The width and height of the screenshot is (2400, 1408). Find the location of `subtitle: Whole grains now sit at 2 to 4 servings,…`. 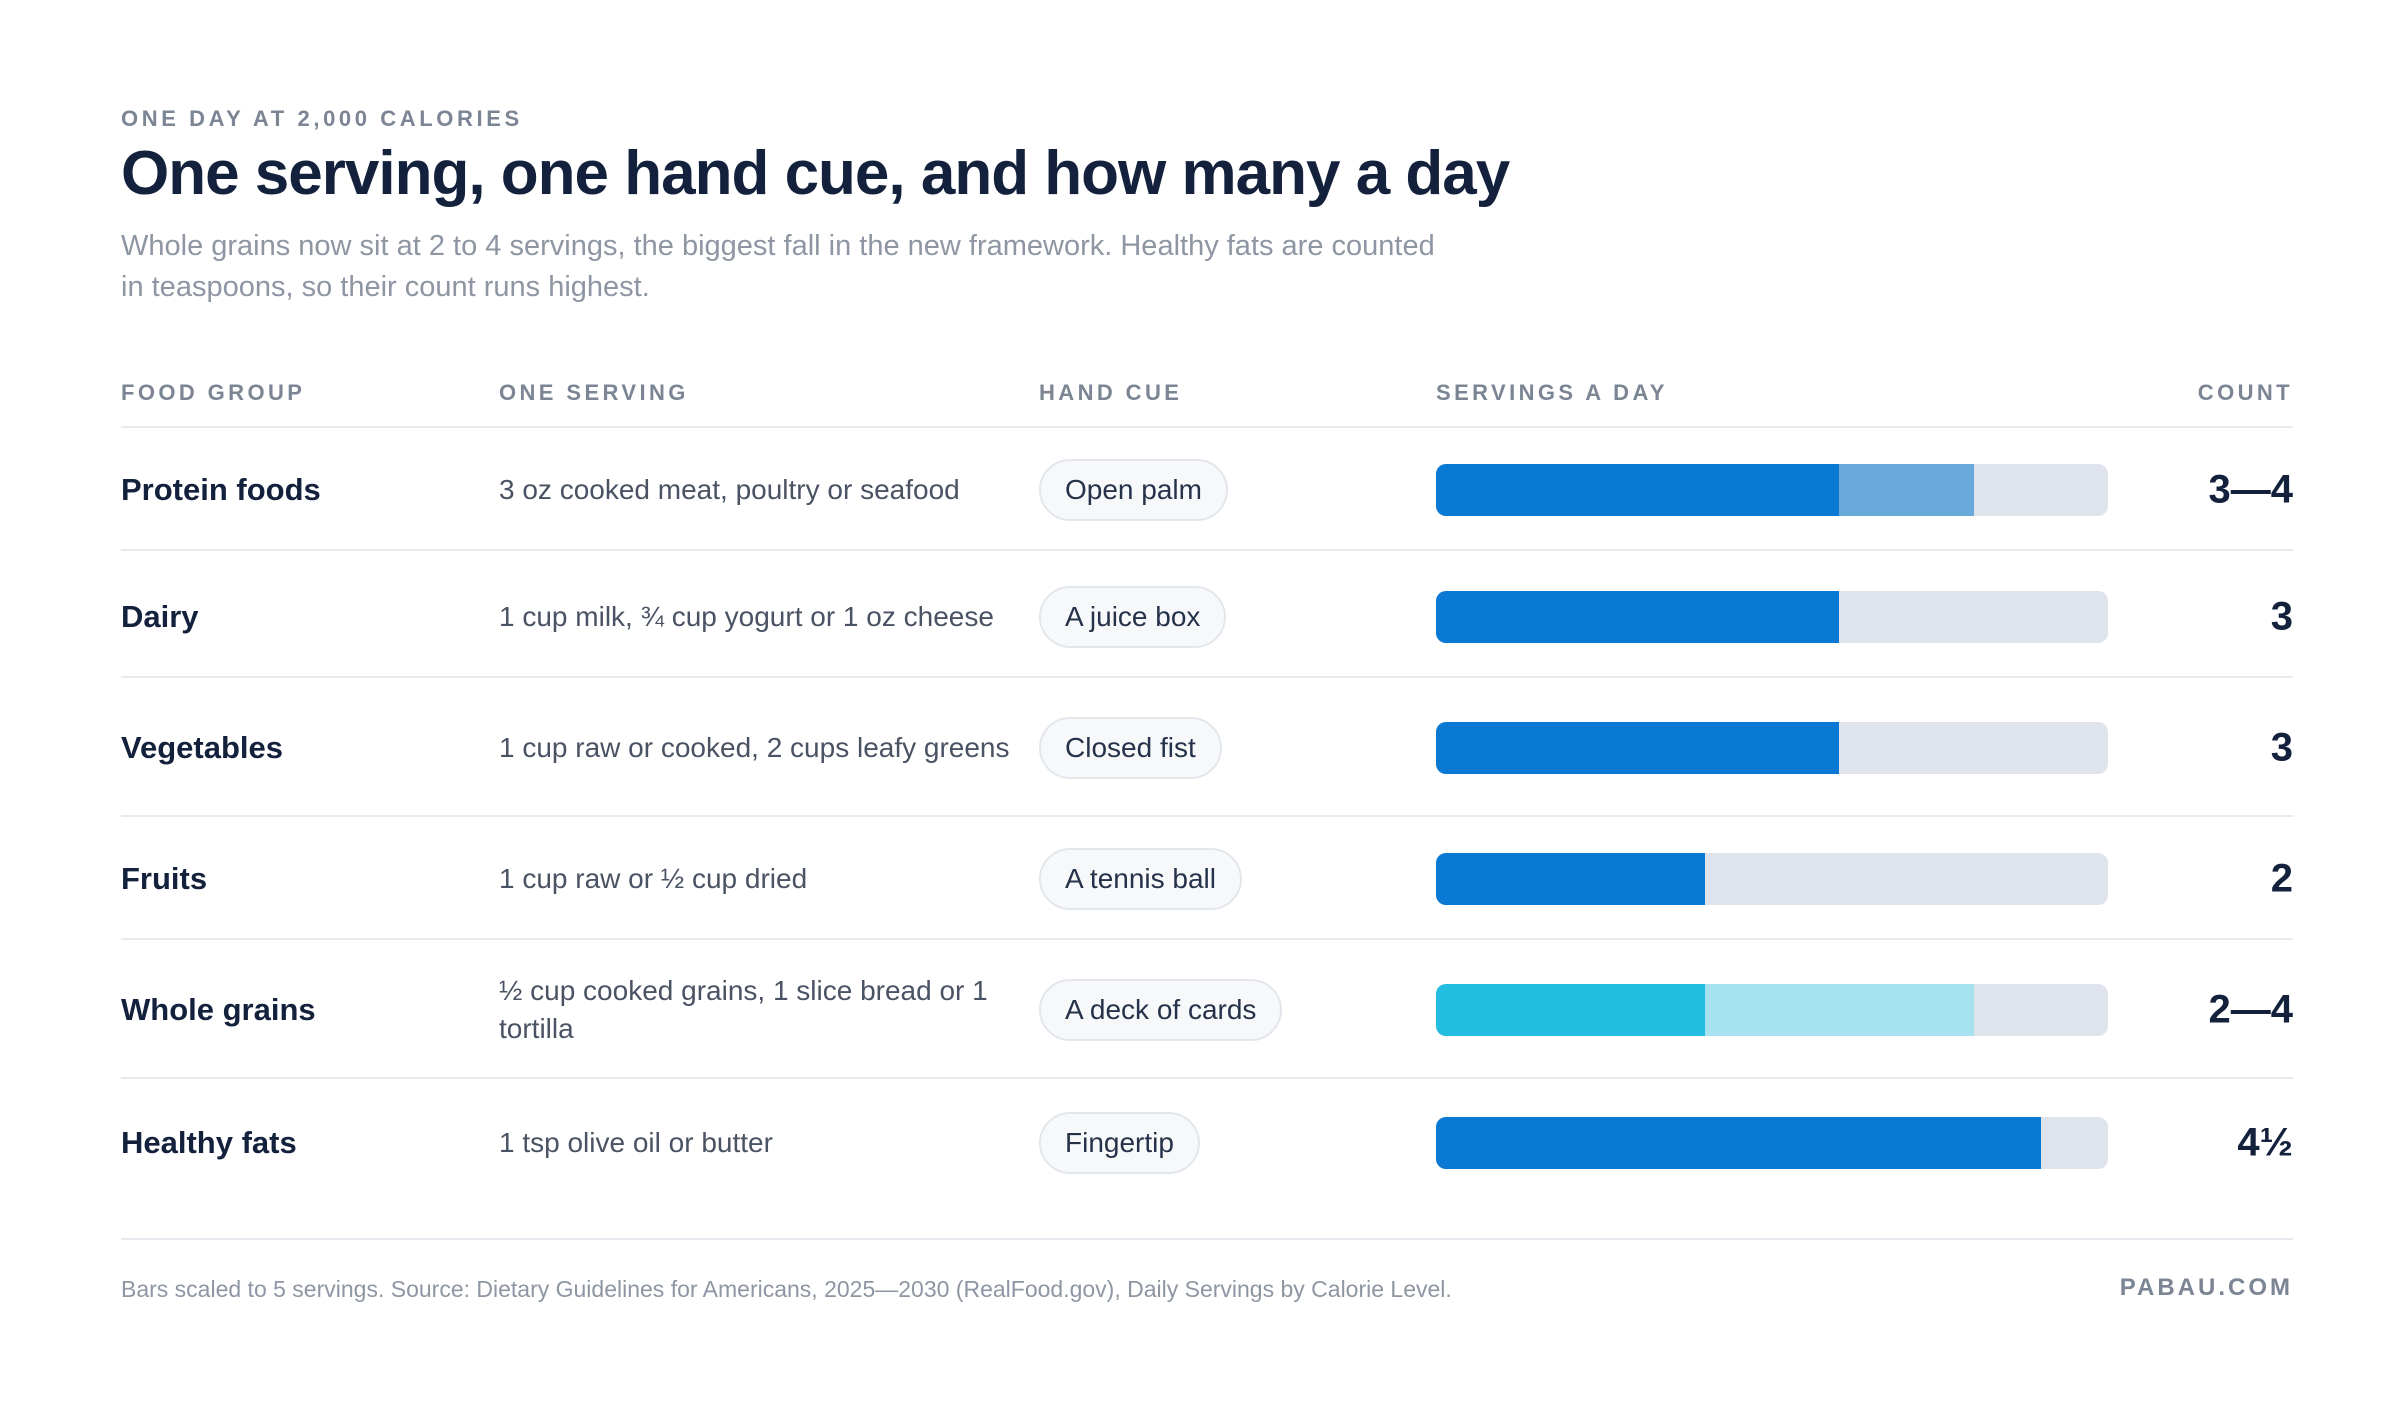

subtitle: Whole grains now sit at 2 to 4 servings,… is located at coordinates (778, 266).